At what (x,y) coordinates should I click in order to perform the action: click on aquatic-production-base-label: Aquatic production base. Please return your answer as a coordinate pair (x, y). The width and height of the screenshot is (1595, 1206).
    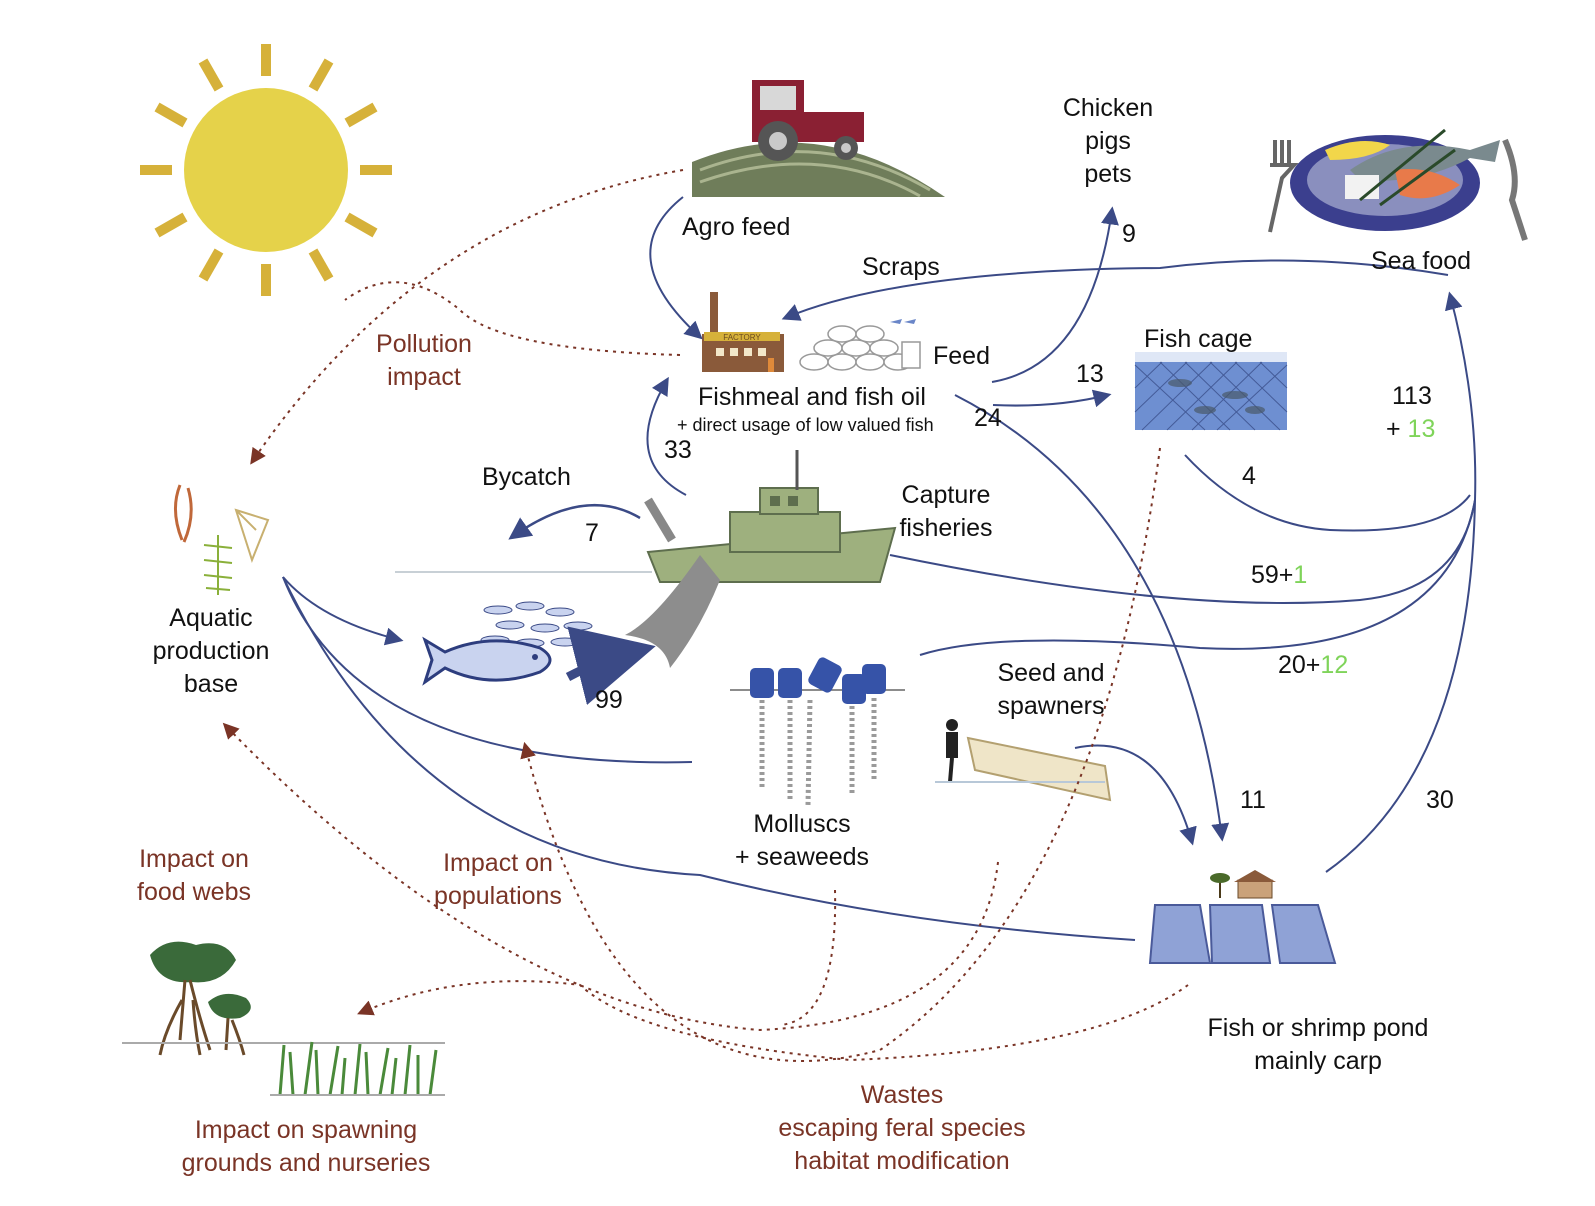
    Looking at the image, I should click on (211, 651).